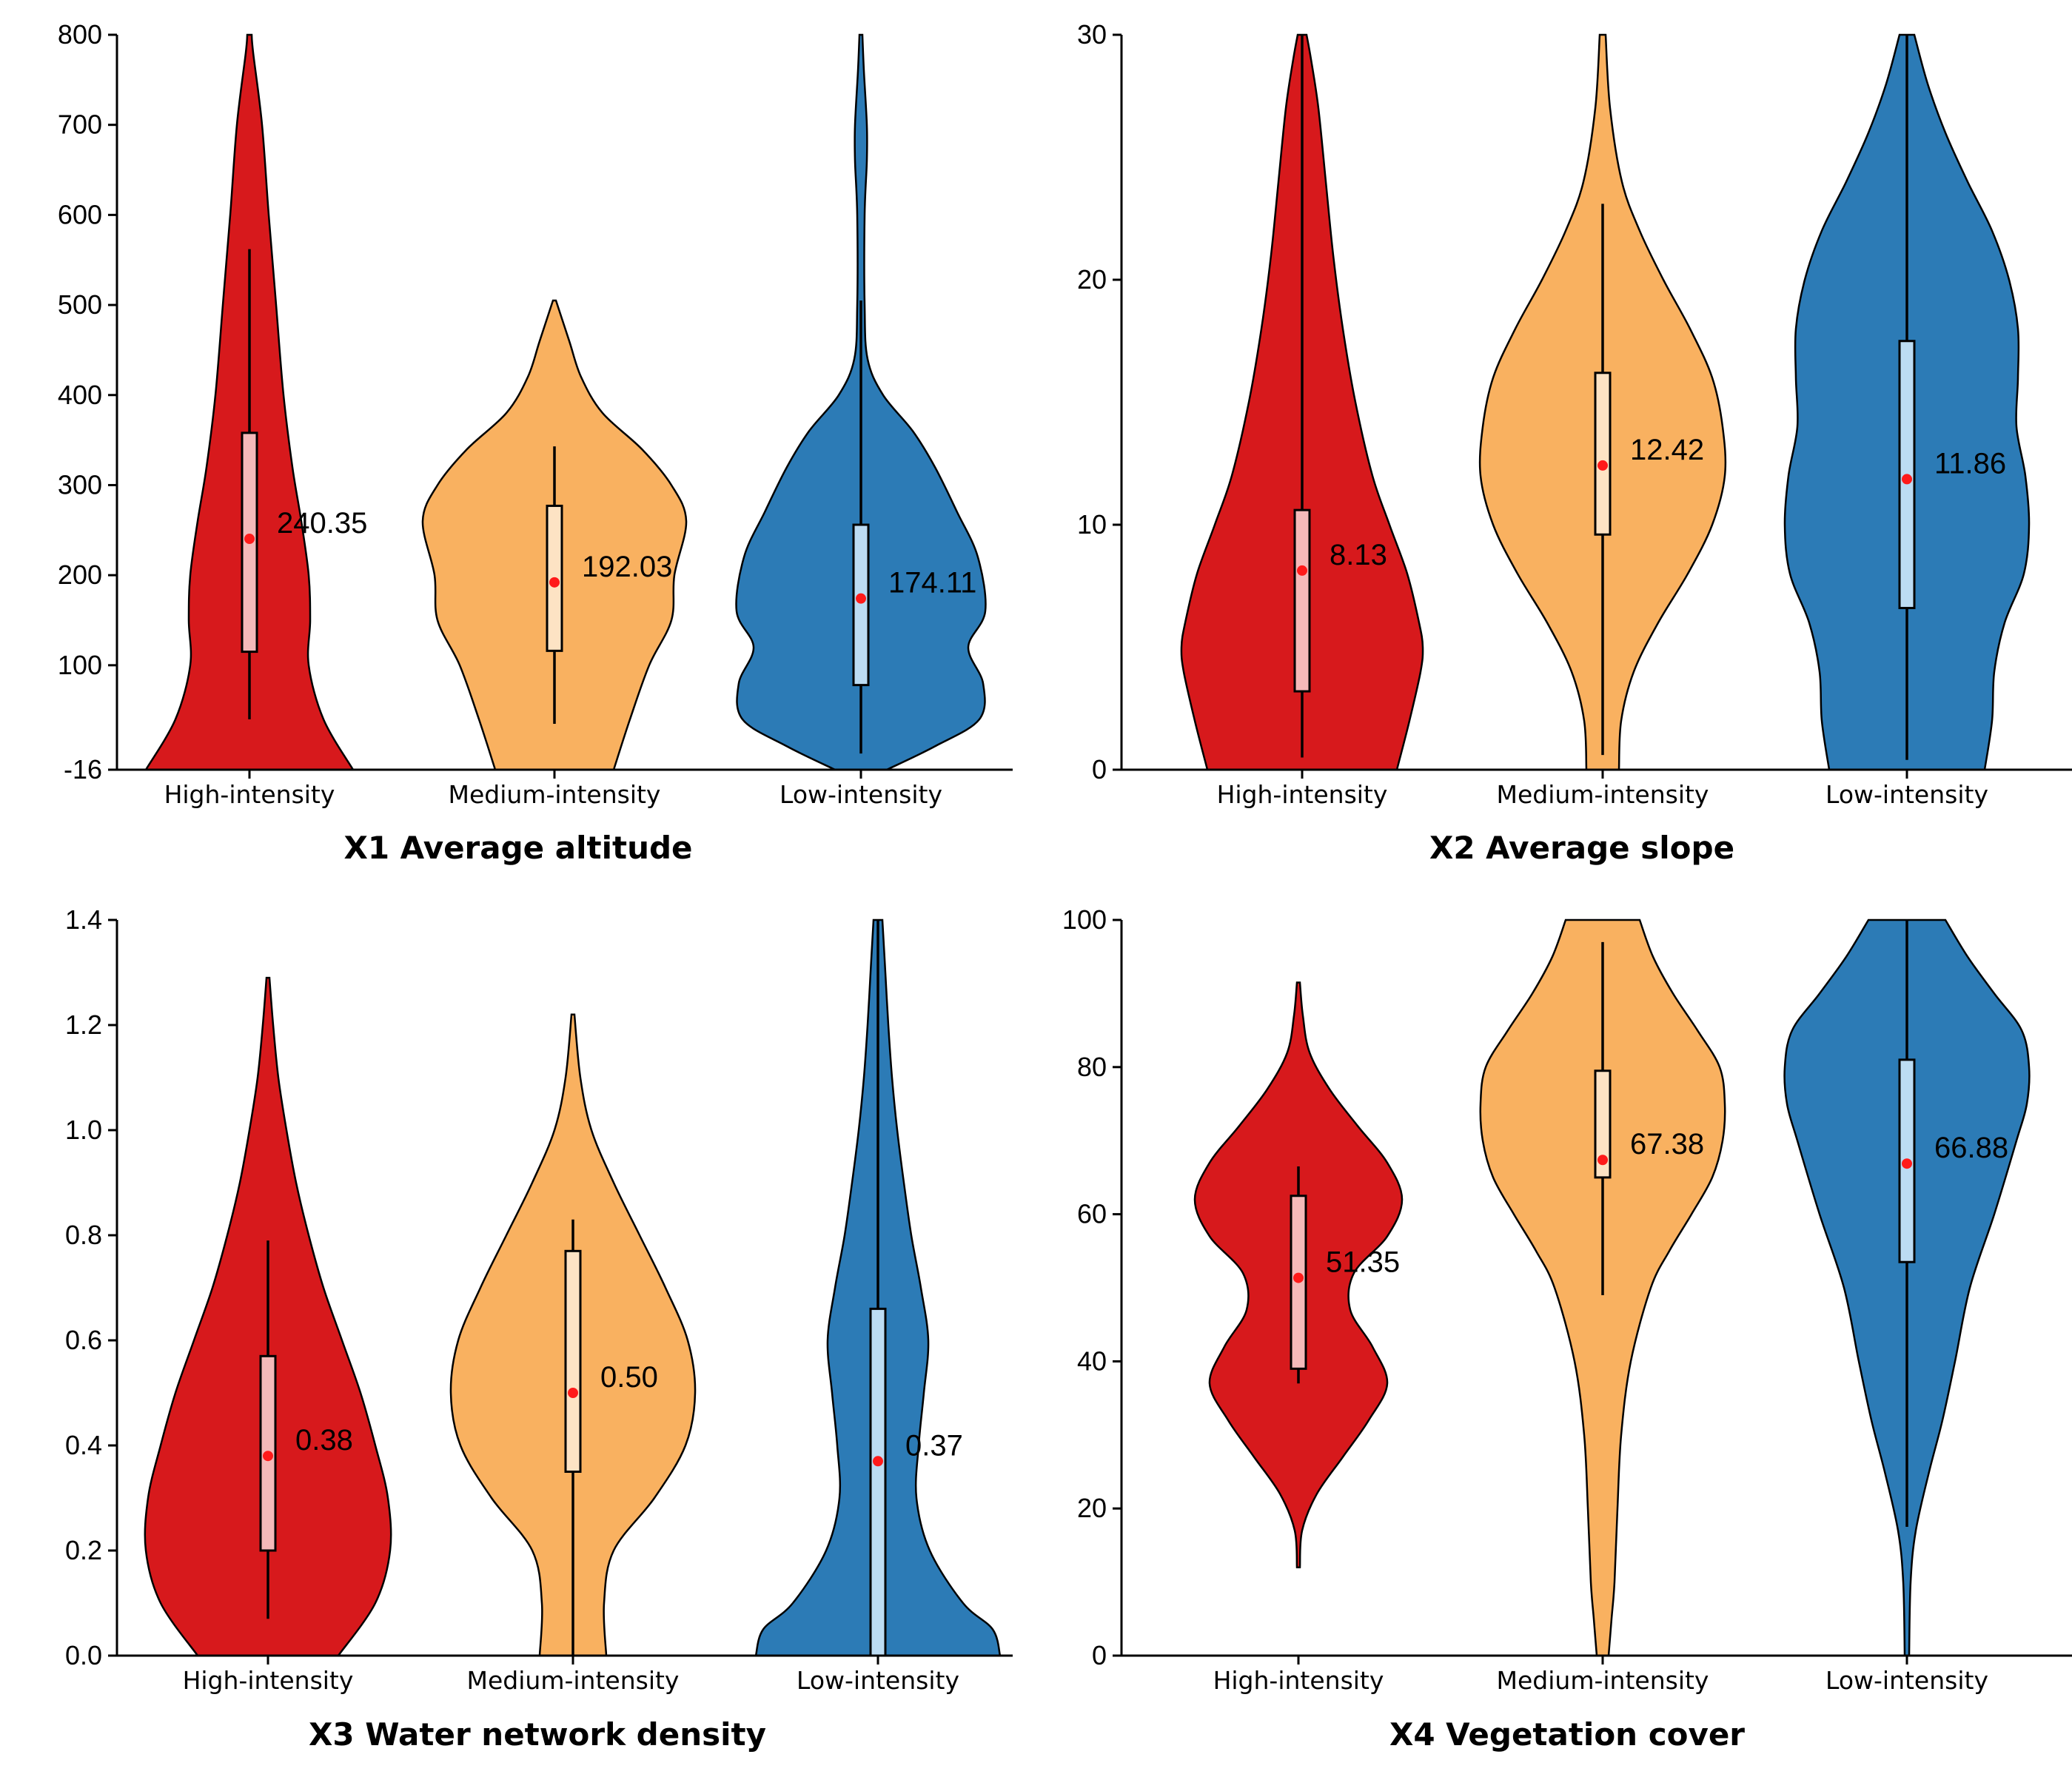 This screenshot has width=2072, height=1777. I want to click on panel-title: X1 Average altitude, so click(517, 848).